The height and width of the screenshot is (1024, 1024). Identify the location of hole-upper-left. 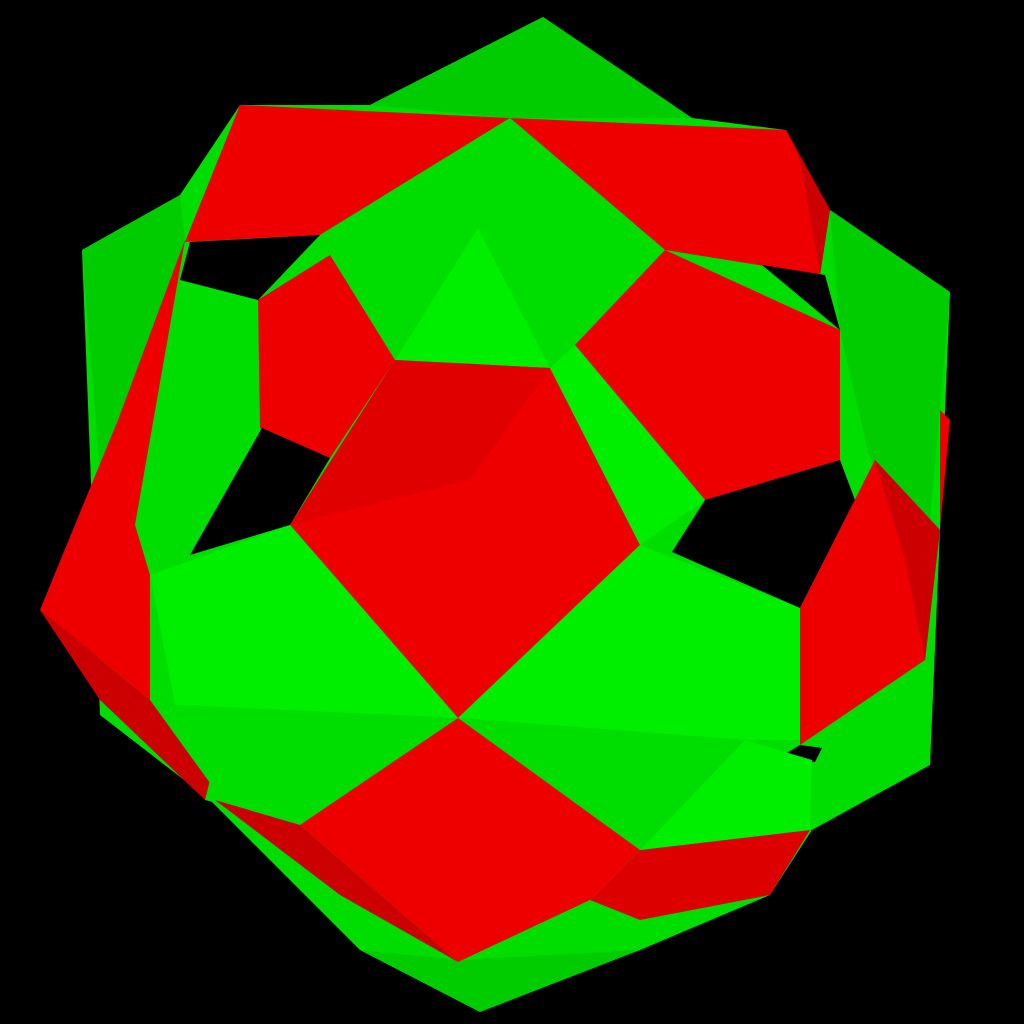
(250, 267).